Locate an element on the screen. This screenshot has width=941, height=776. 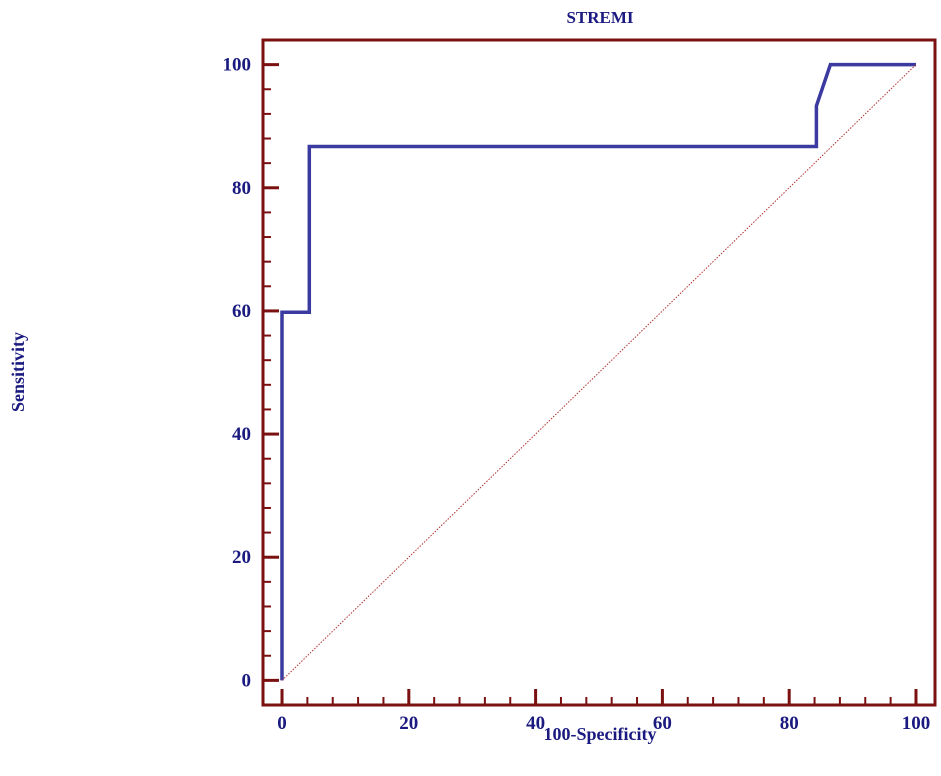
y-tick-label: 20 is located at coordinates (241, 557).